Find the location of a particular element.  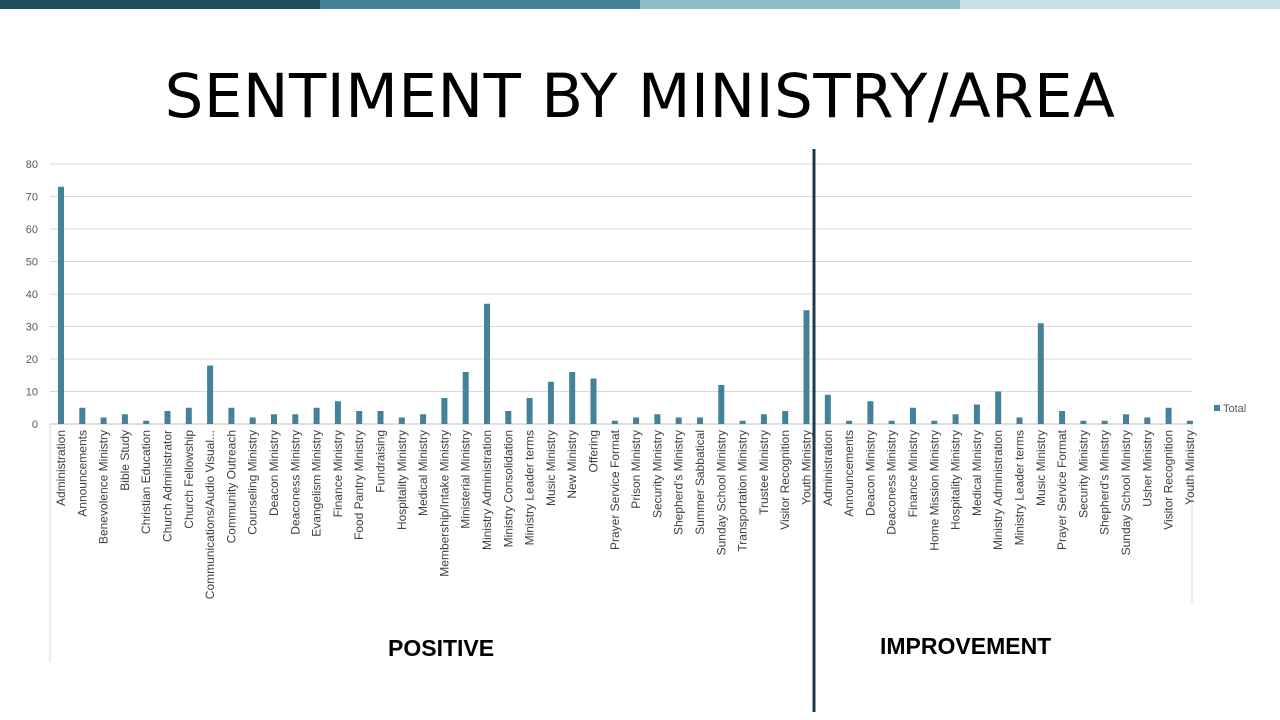

x-tick-label: Transportation Ministry is located at coordinates (743, 491).